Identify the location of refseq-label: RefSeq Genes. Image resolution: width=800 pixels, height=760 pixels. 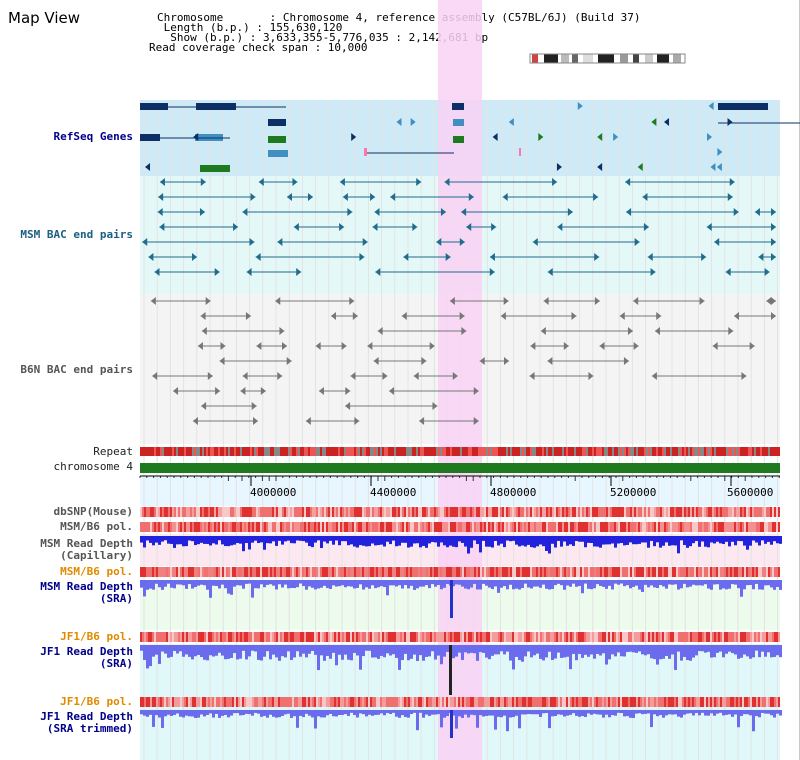
(93, 136).